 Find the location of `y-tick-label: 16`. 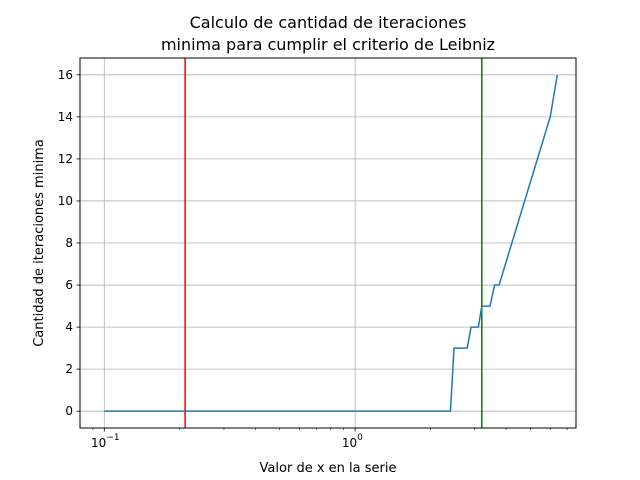

y-tick-label: 16 is located at coordinates (65, 75).